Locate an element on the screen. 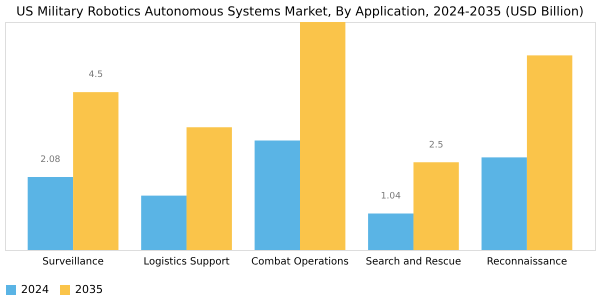  data-label: 2.5 is located at coordinates (436, 145).